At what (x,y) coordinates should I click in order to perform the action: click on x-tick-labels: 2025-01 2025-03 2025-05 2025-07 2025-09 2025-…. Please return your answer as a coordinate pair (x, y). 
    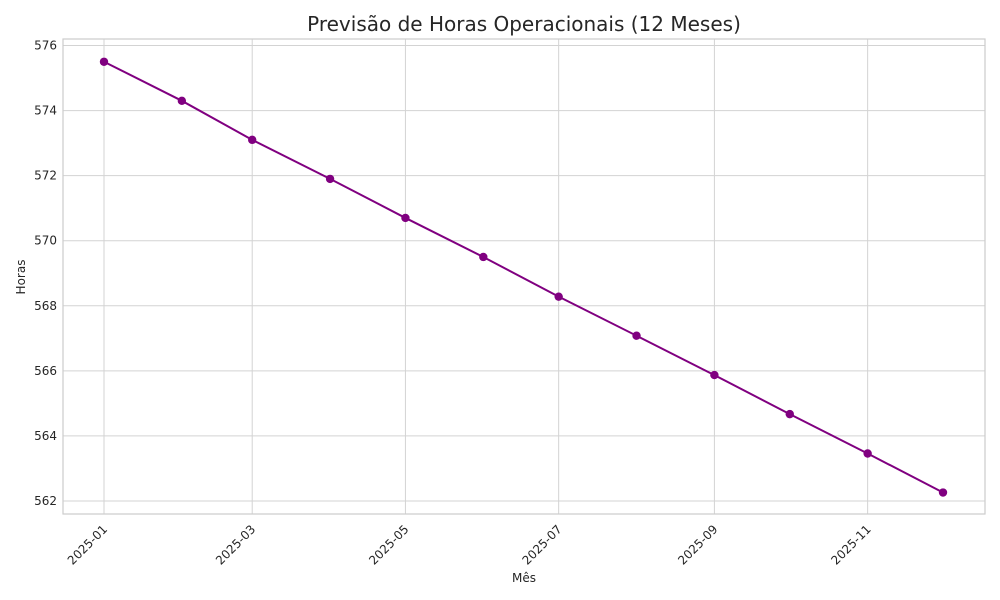
    Looking at the image, I should click on (469, 544).